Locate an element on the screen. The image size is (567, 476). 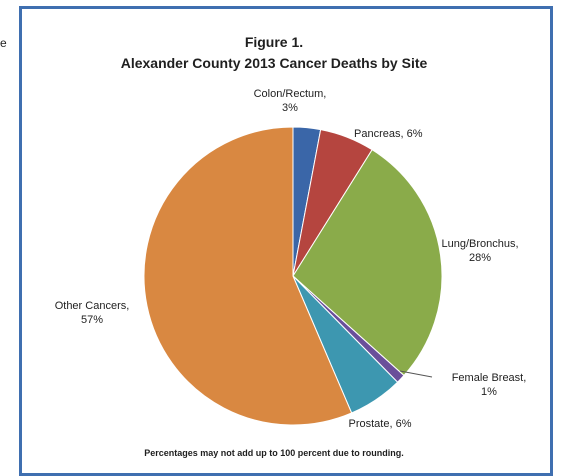
slice-label-0: Colon/Rectum, 3% is located at coordinates (290, 101).